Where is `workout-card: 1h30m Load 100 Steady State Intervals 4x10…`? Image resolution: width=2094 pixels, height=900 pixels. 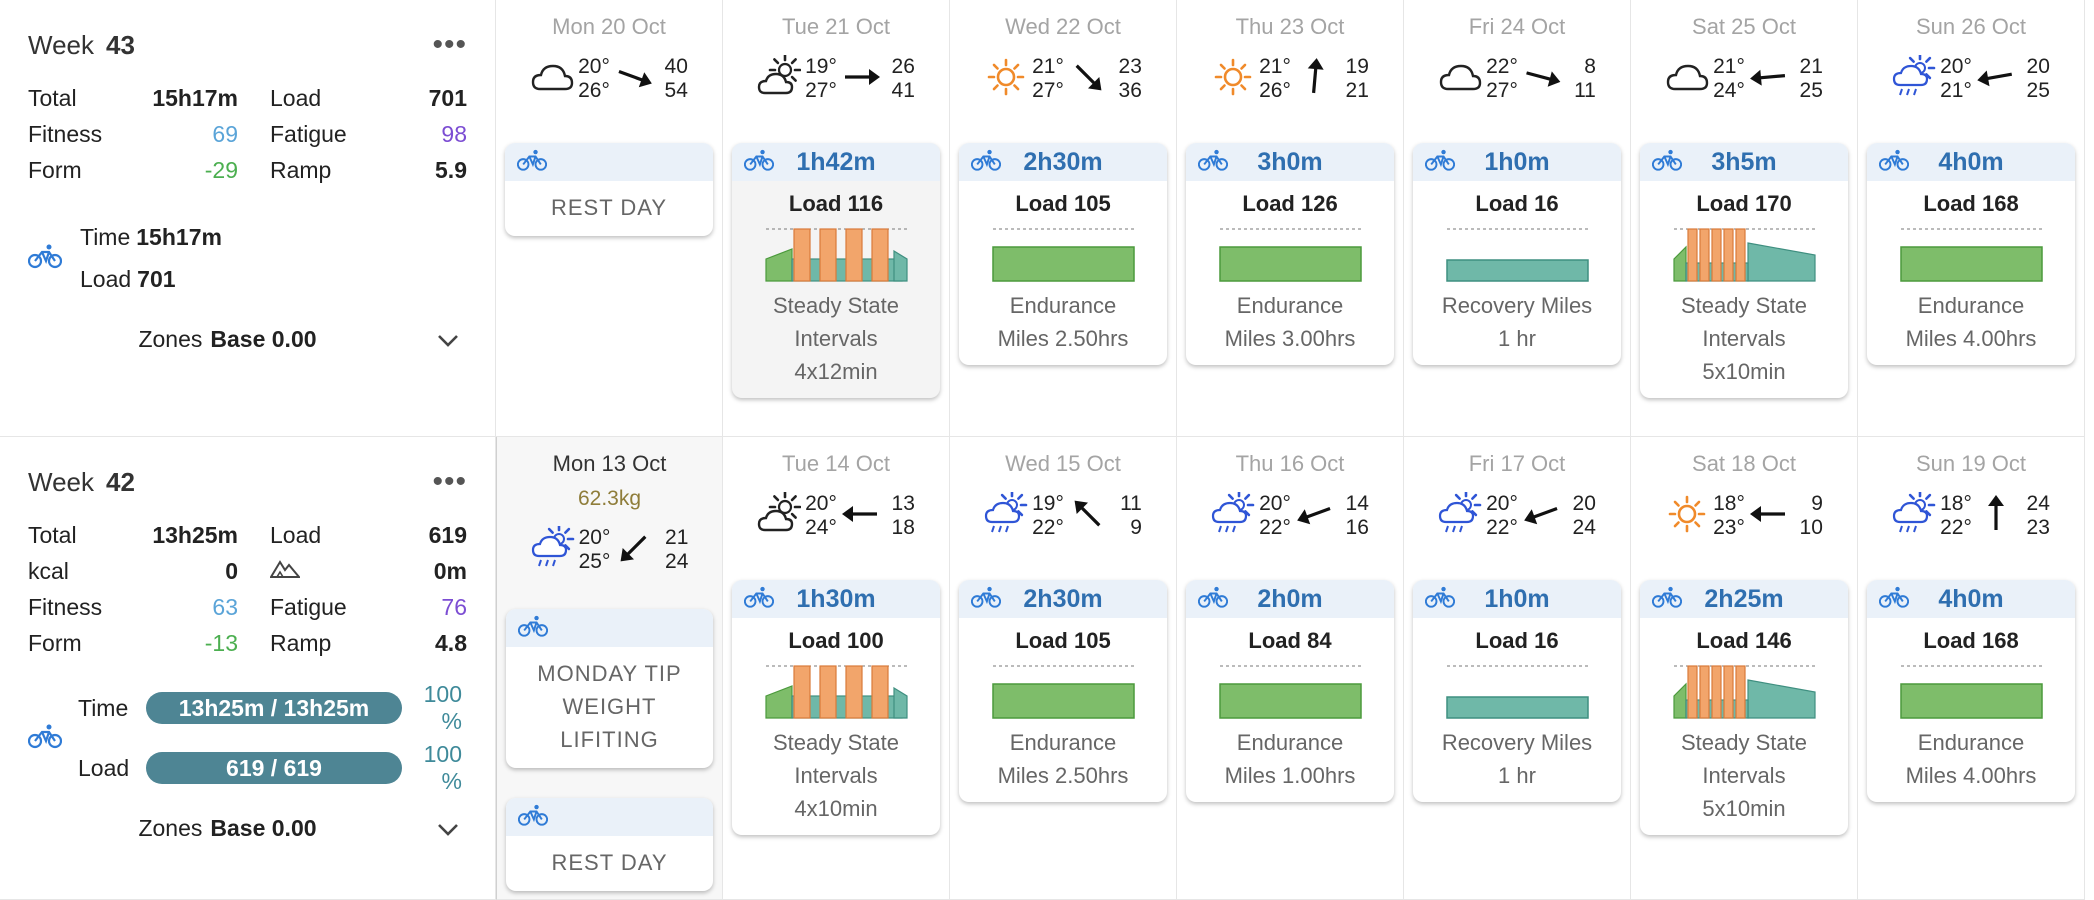
workout-card: 1h30m Load 100 Steady State Intervals 4x10… is located at coordinates (836, 707).